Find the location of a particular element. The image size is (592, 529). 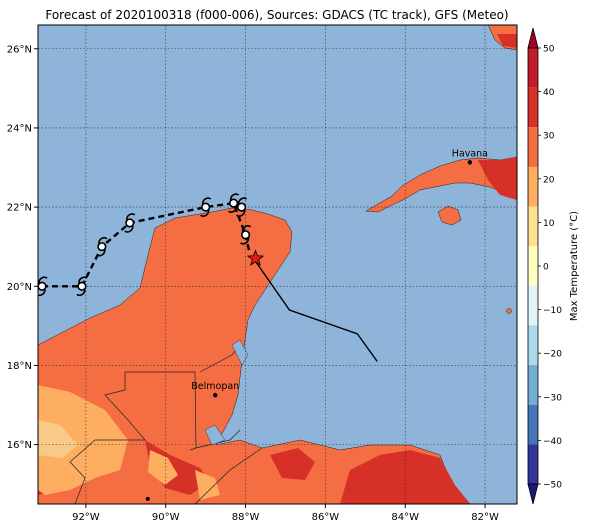

chetumal-bay is located at coordinates (240, 352).